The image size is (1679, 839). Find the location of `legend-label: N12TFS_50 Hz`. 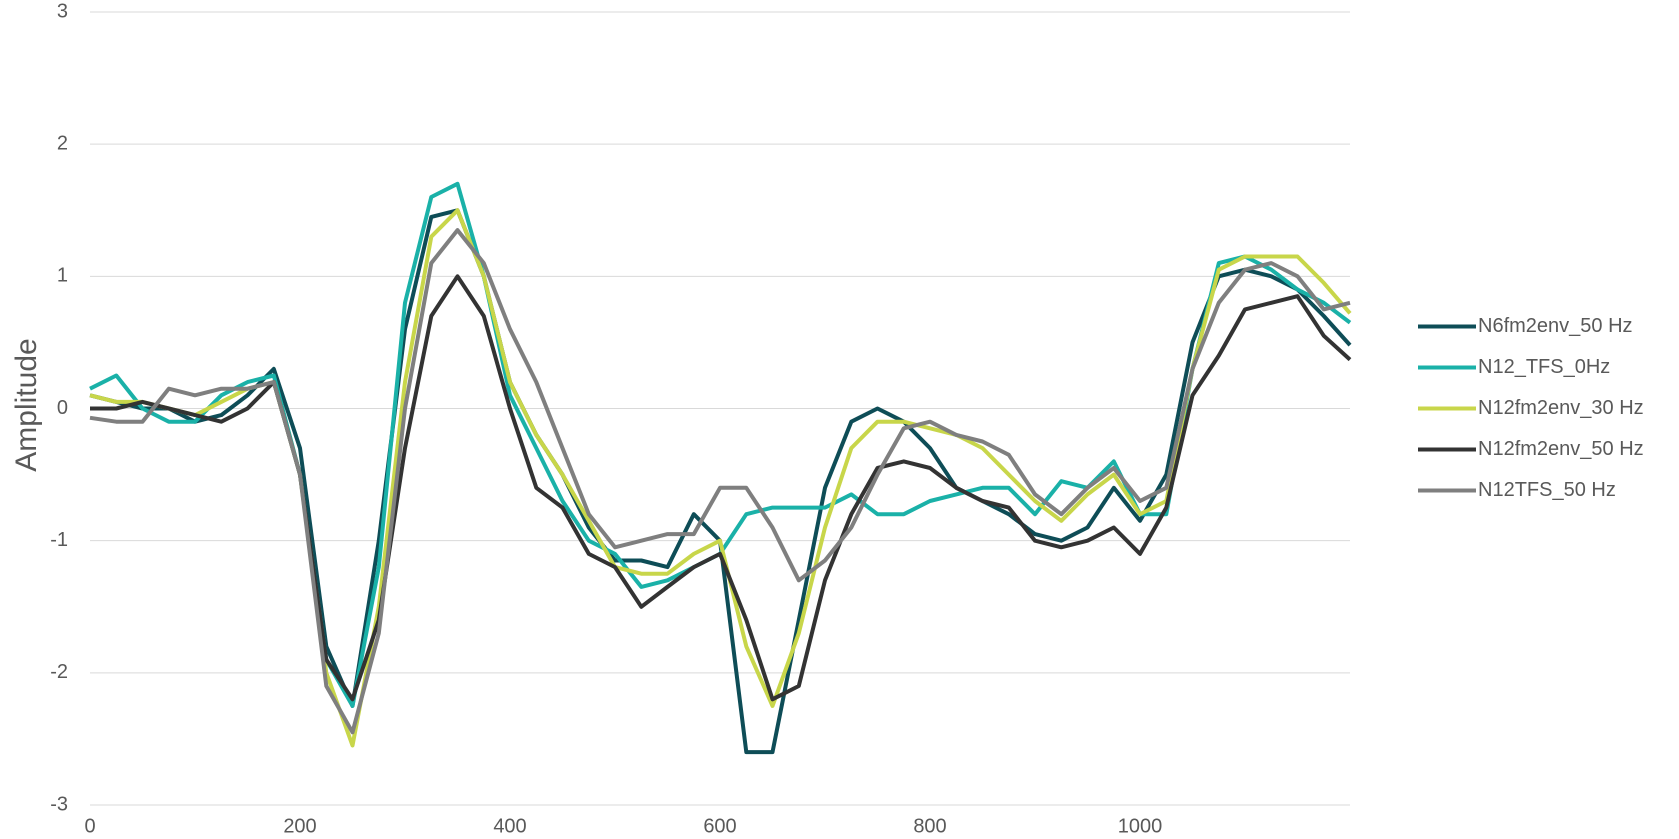

legend-label: N12TFS_50 Hz is located at coordinates (1547, 490).